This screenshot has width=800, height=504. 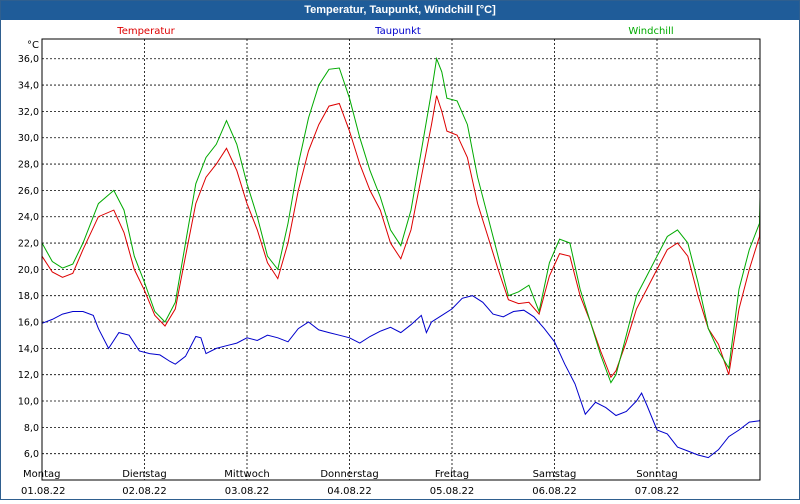 I want to click on y-tick-label: 26,0, so click(x=28, y=191).